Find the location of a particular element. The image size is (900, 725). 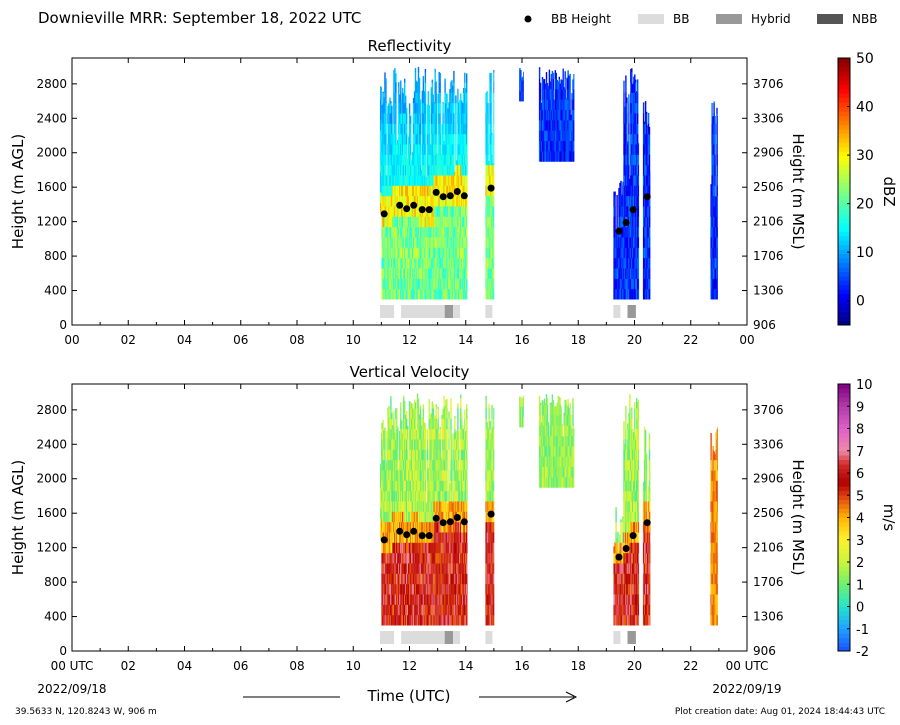

bb-height-point is located at coordinates (436, 192).